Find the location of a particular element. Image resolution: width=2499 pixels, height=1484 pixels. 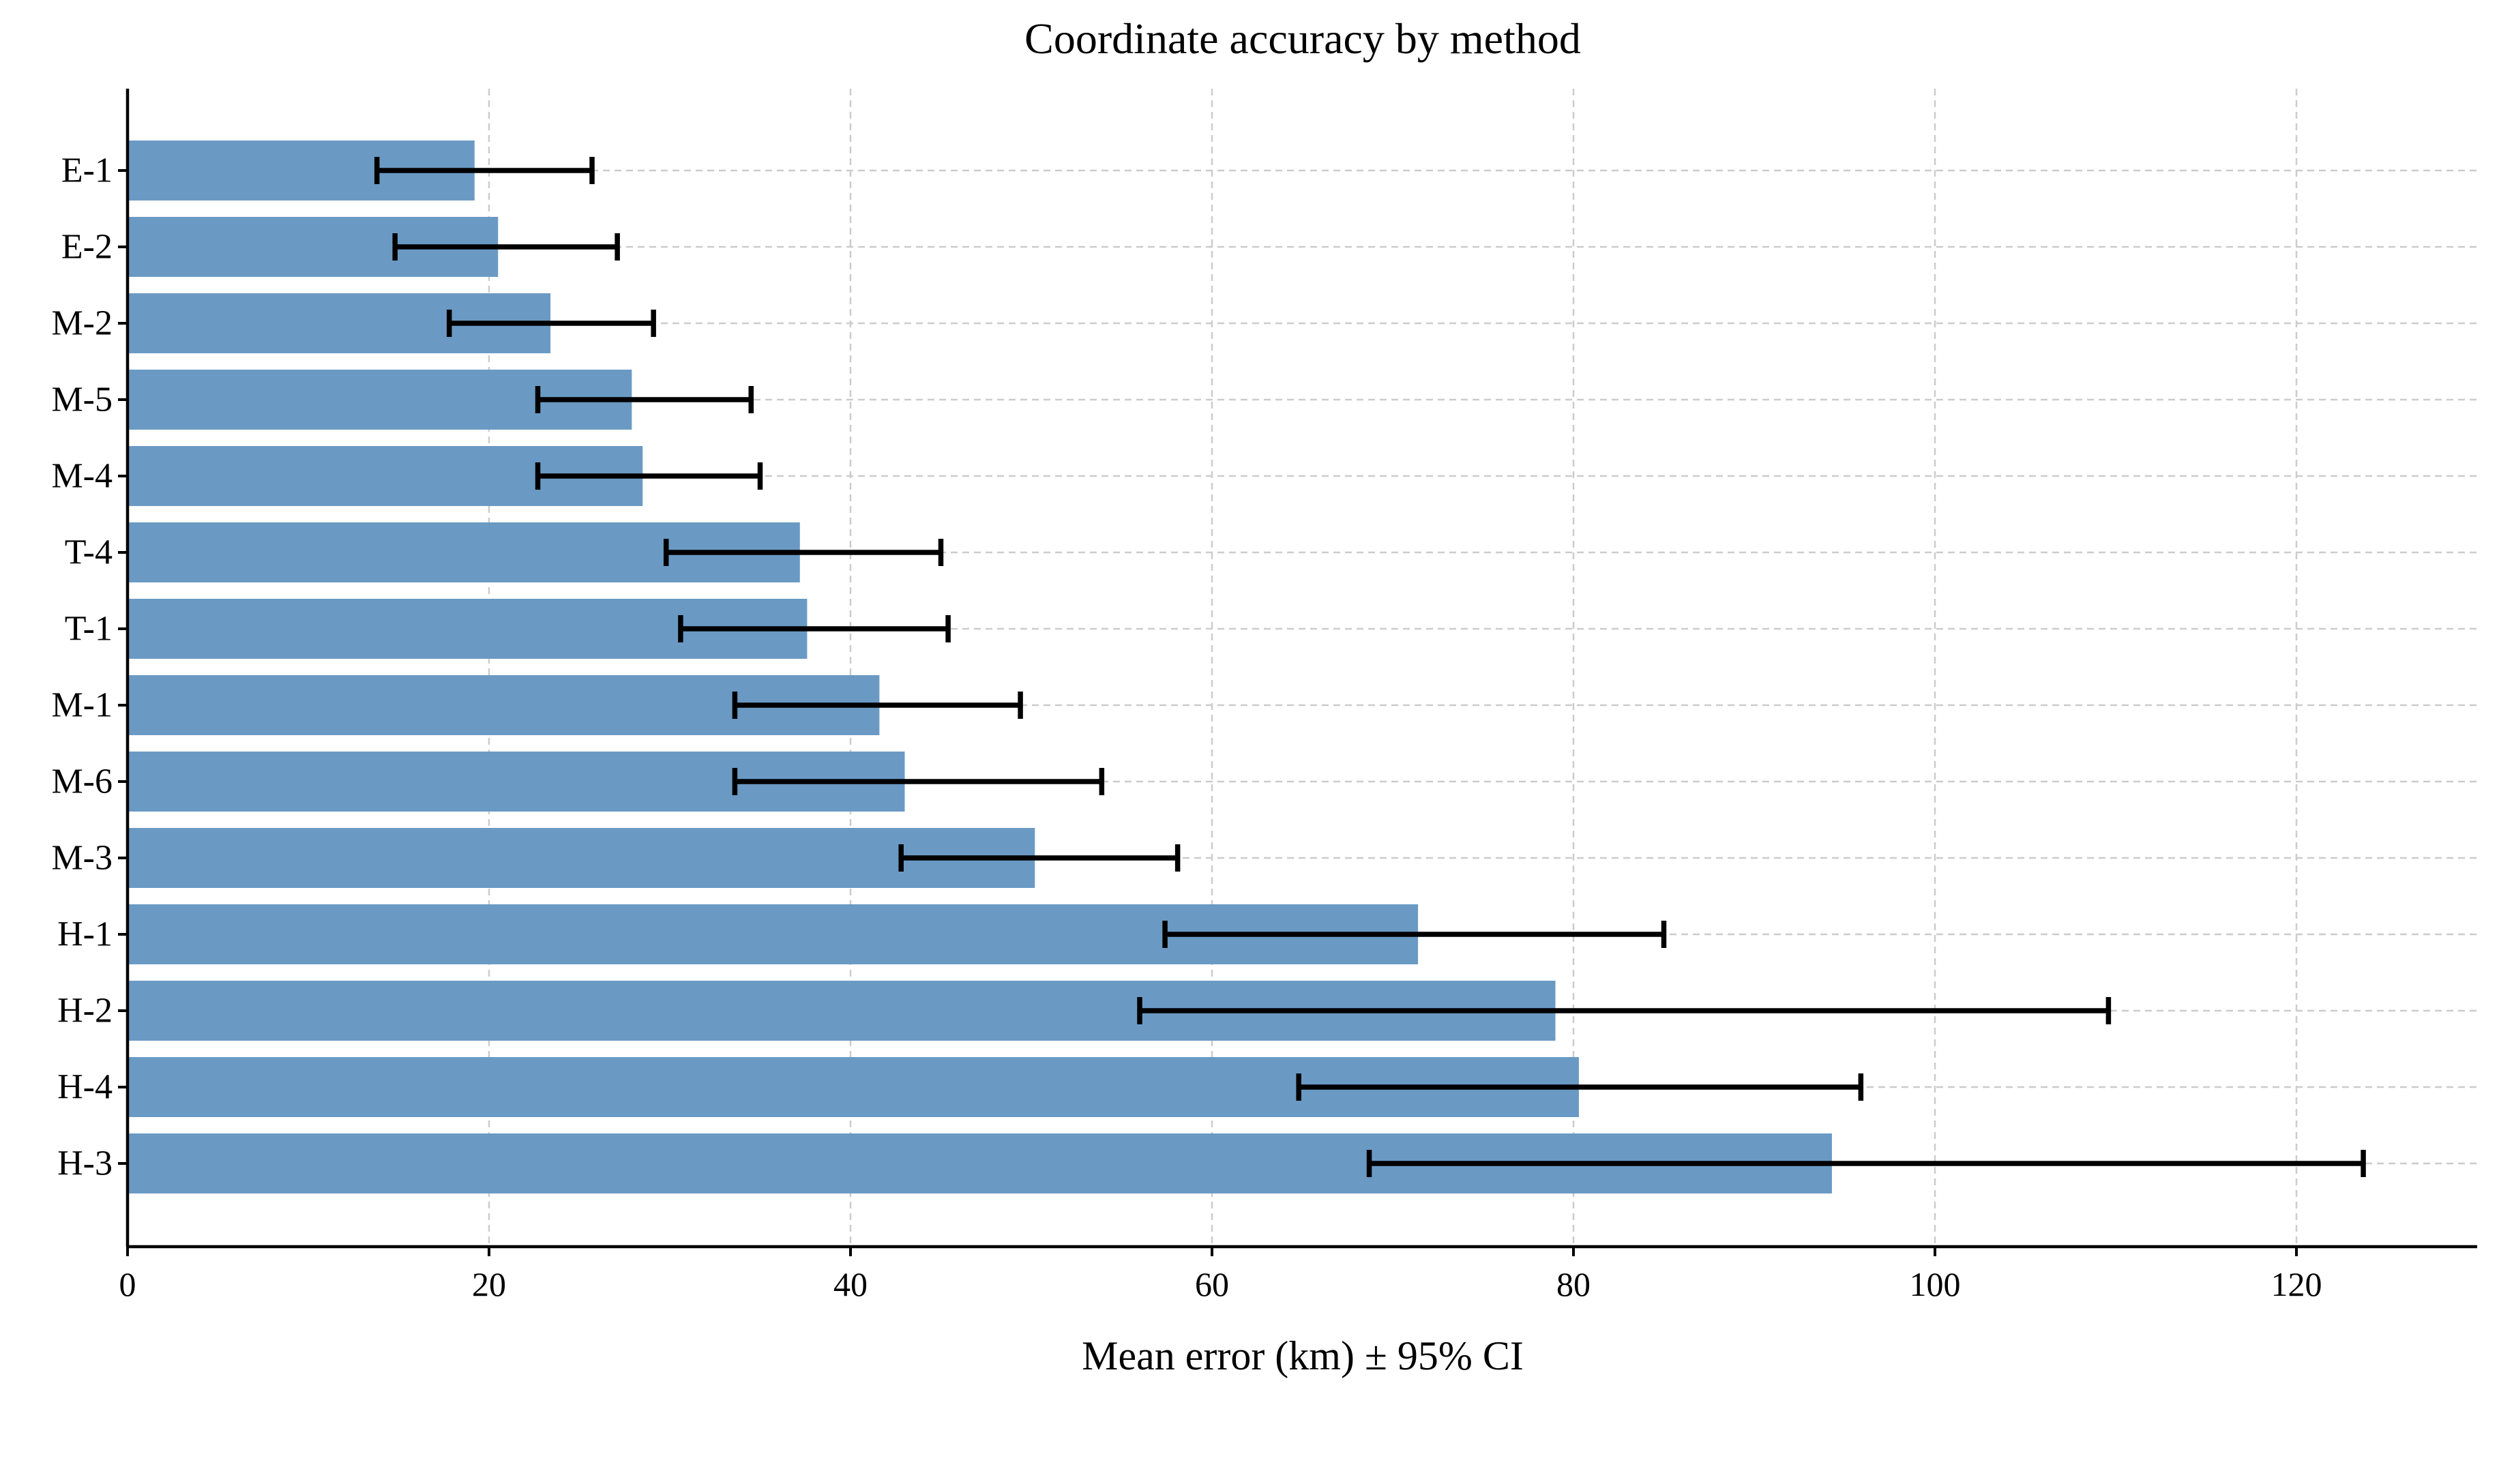

x-tick-label: 20 is located at coordinates (489, 1284).